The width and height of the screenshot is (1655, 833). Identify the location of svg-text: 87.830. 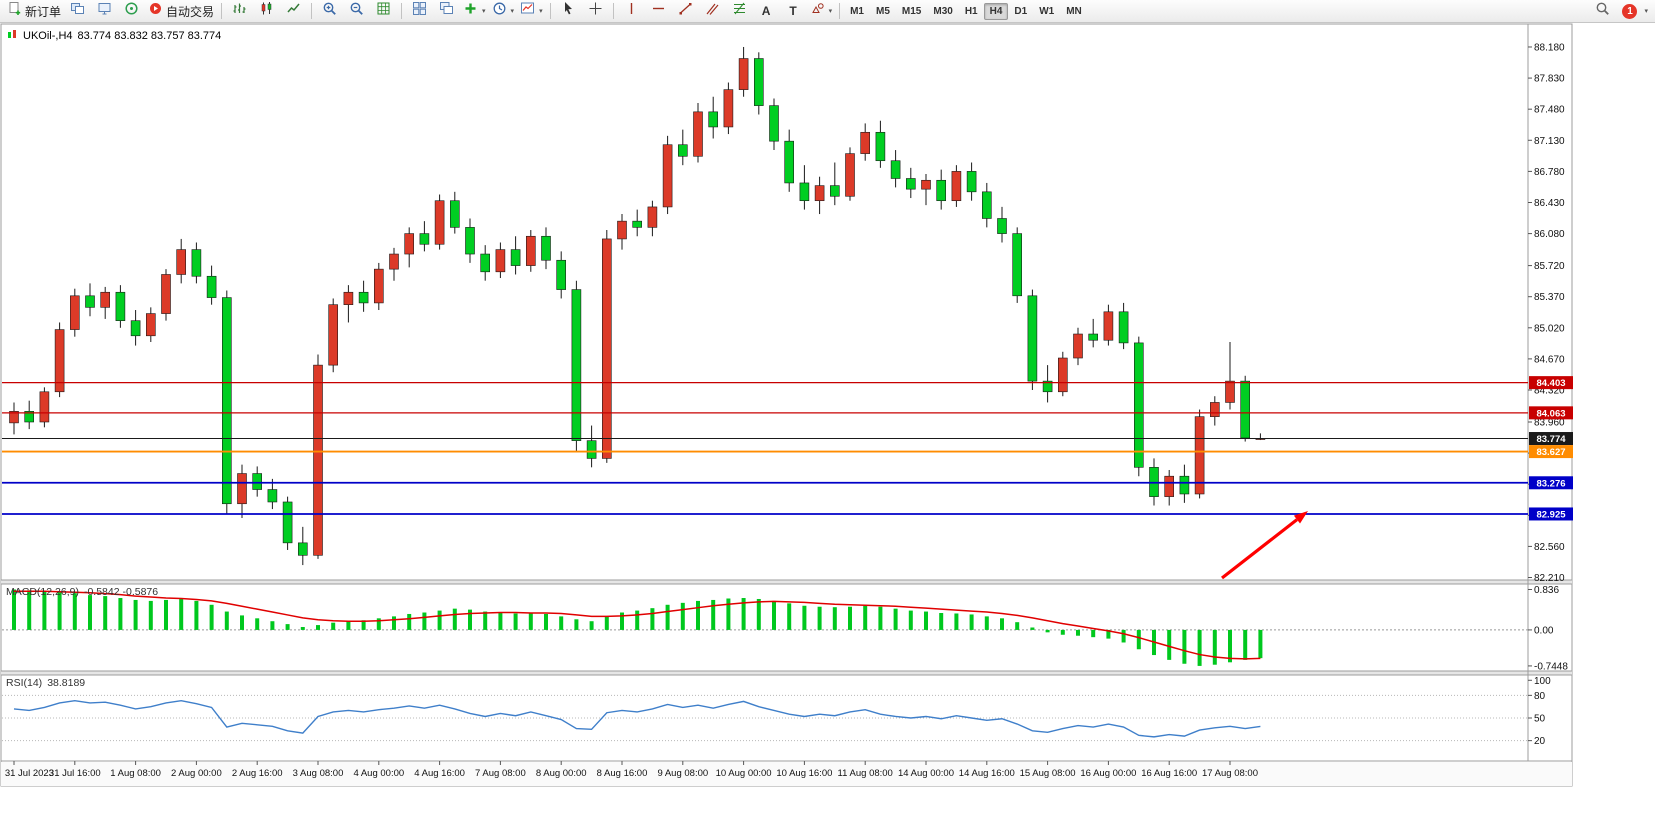
(1549, 79).